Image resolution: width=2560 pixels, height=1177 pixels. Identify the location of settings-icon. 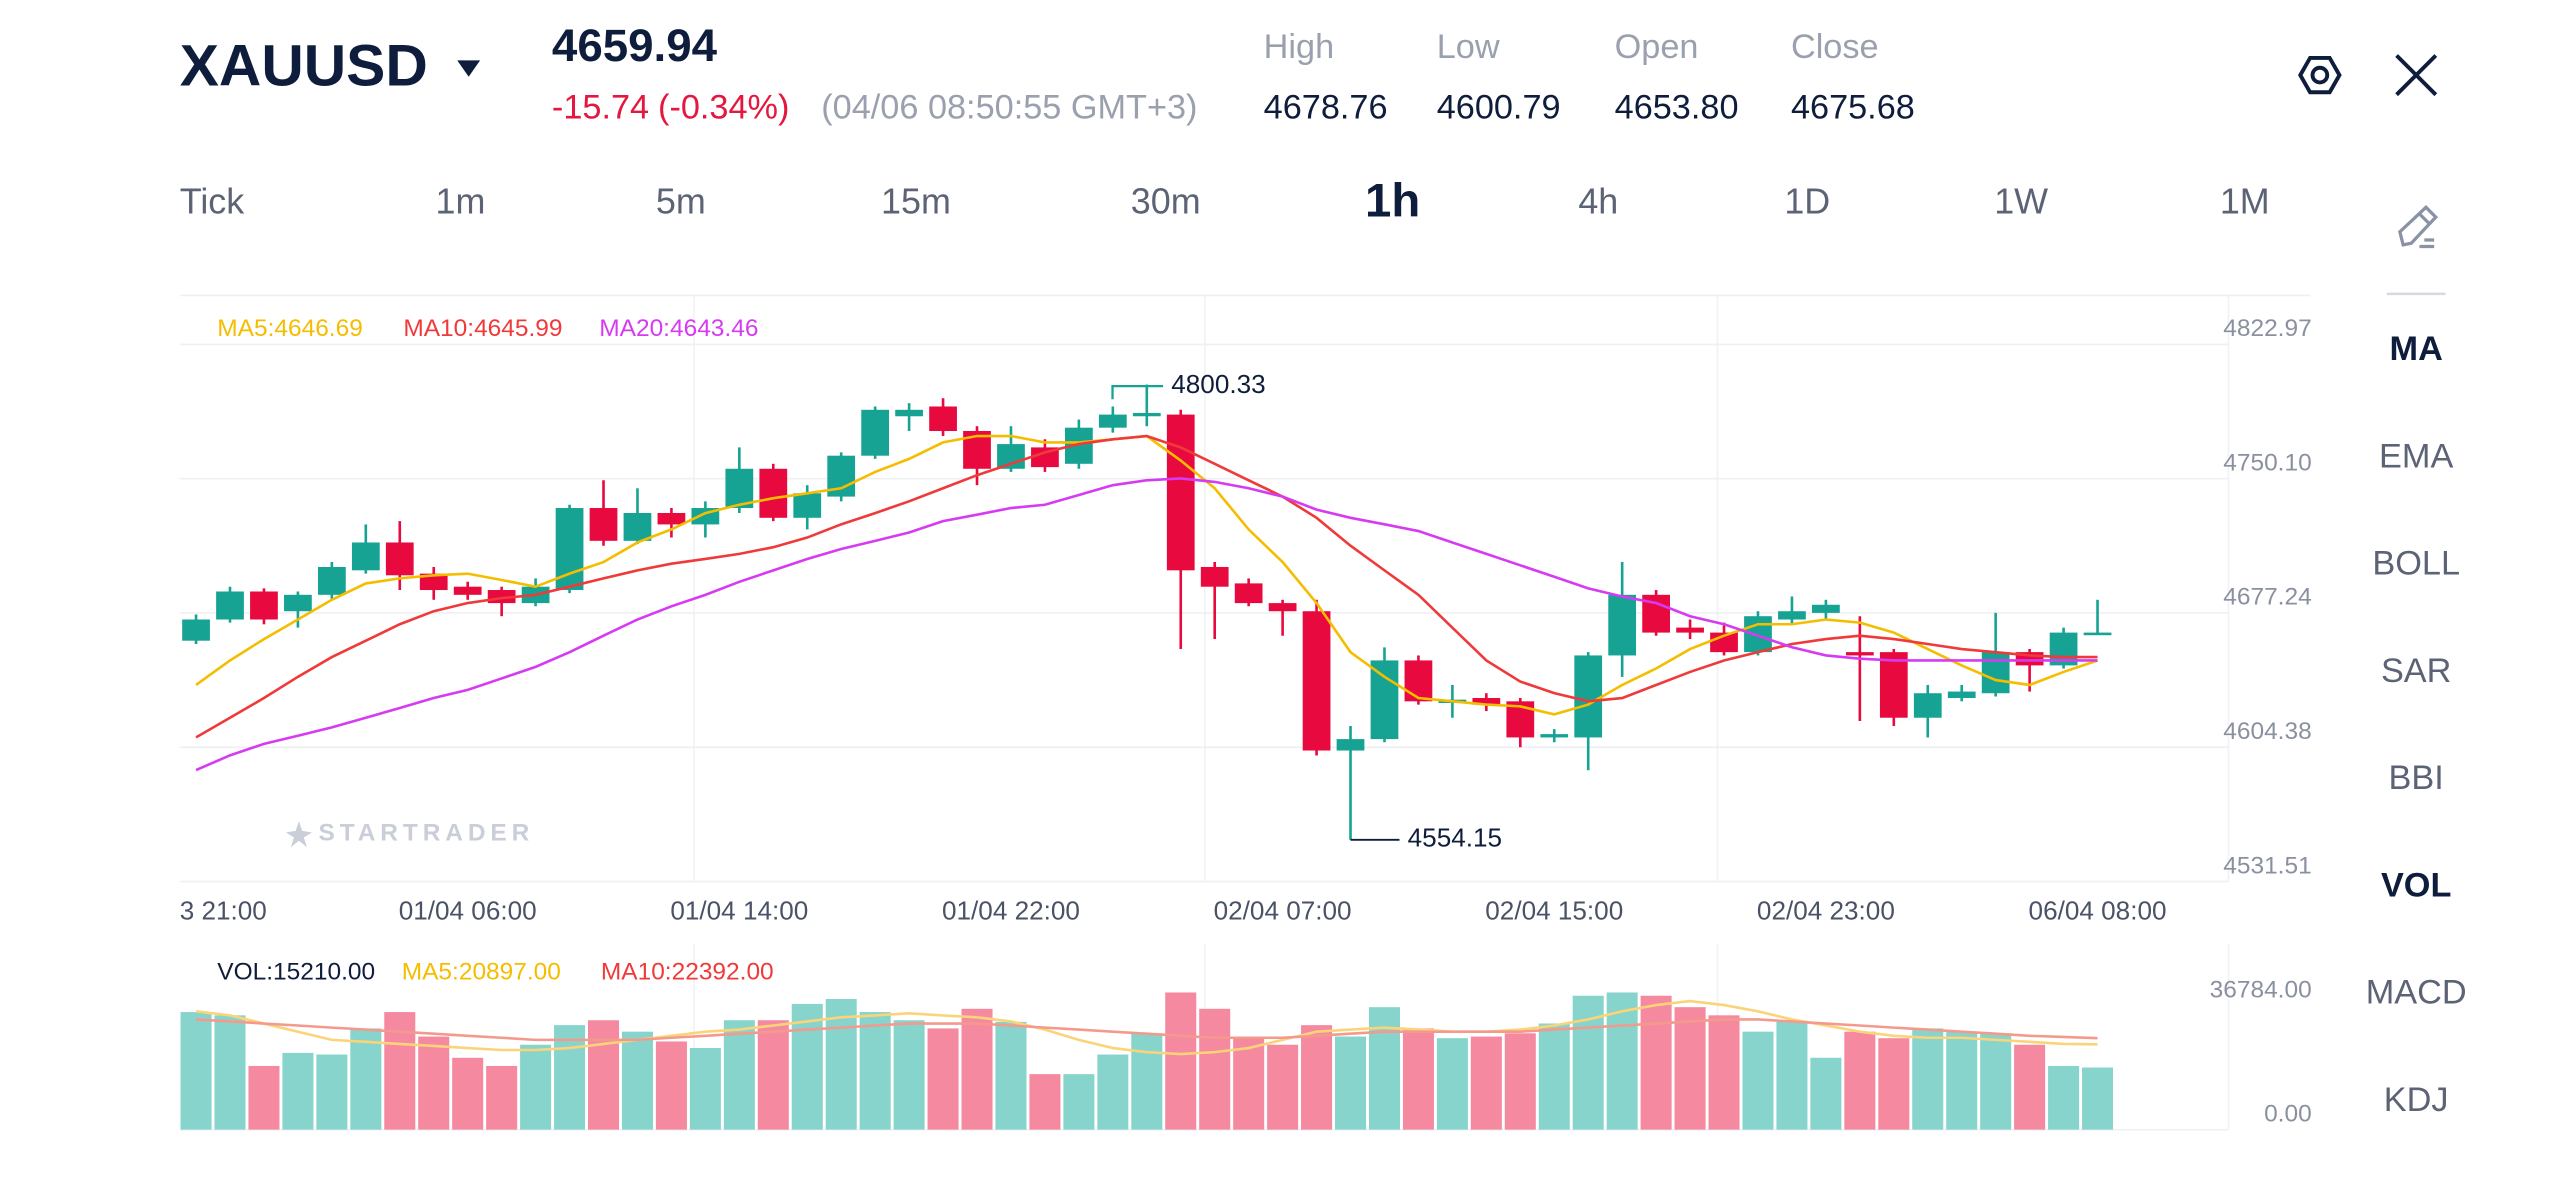
(2320, 75).